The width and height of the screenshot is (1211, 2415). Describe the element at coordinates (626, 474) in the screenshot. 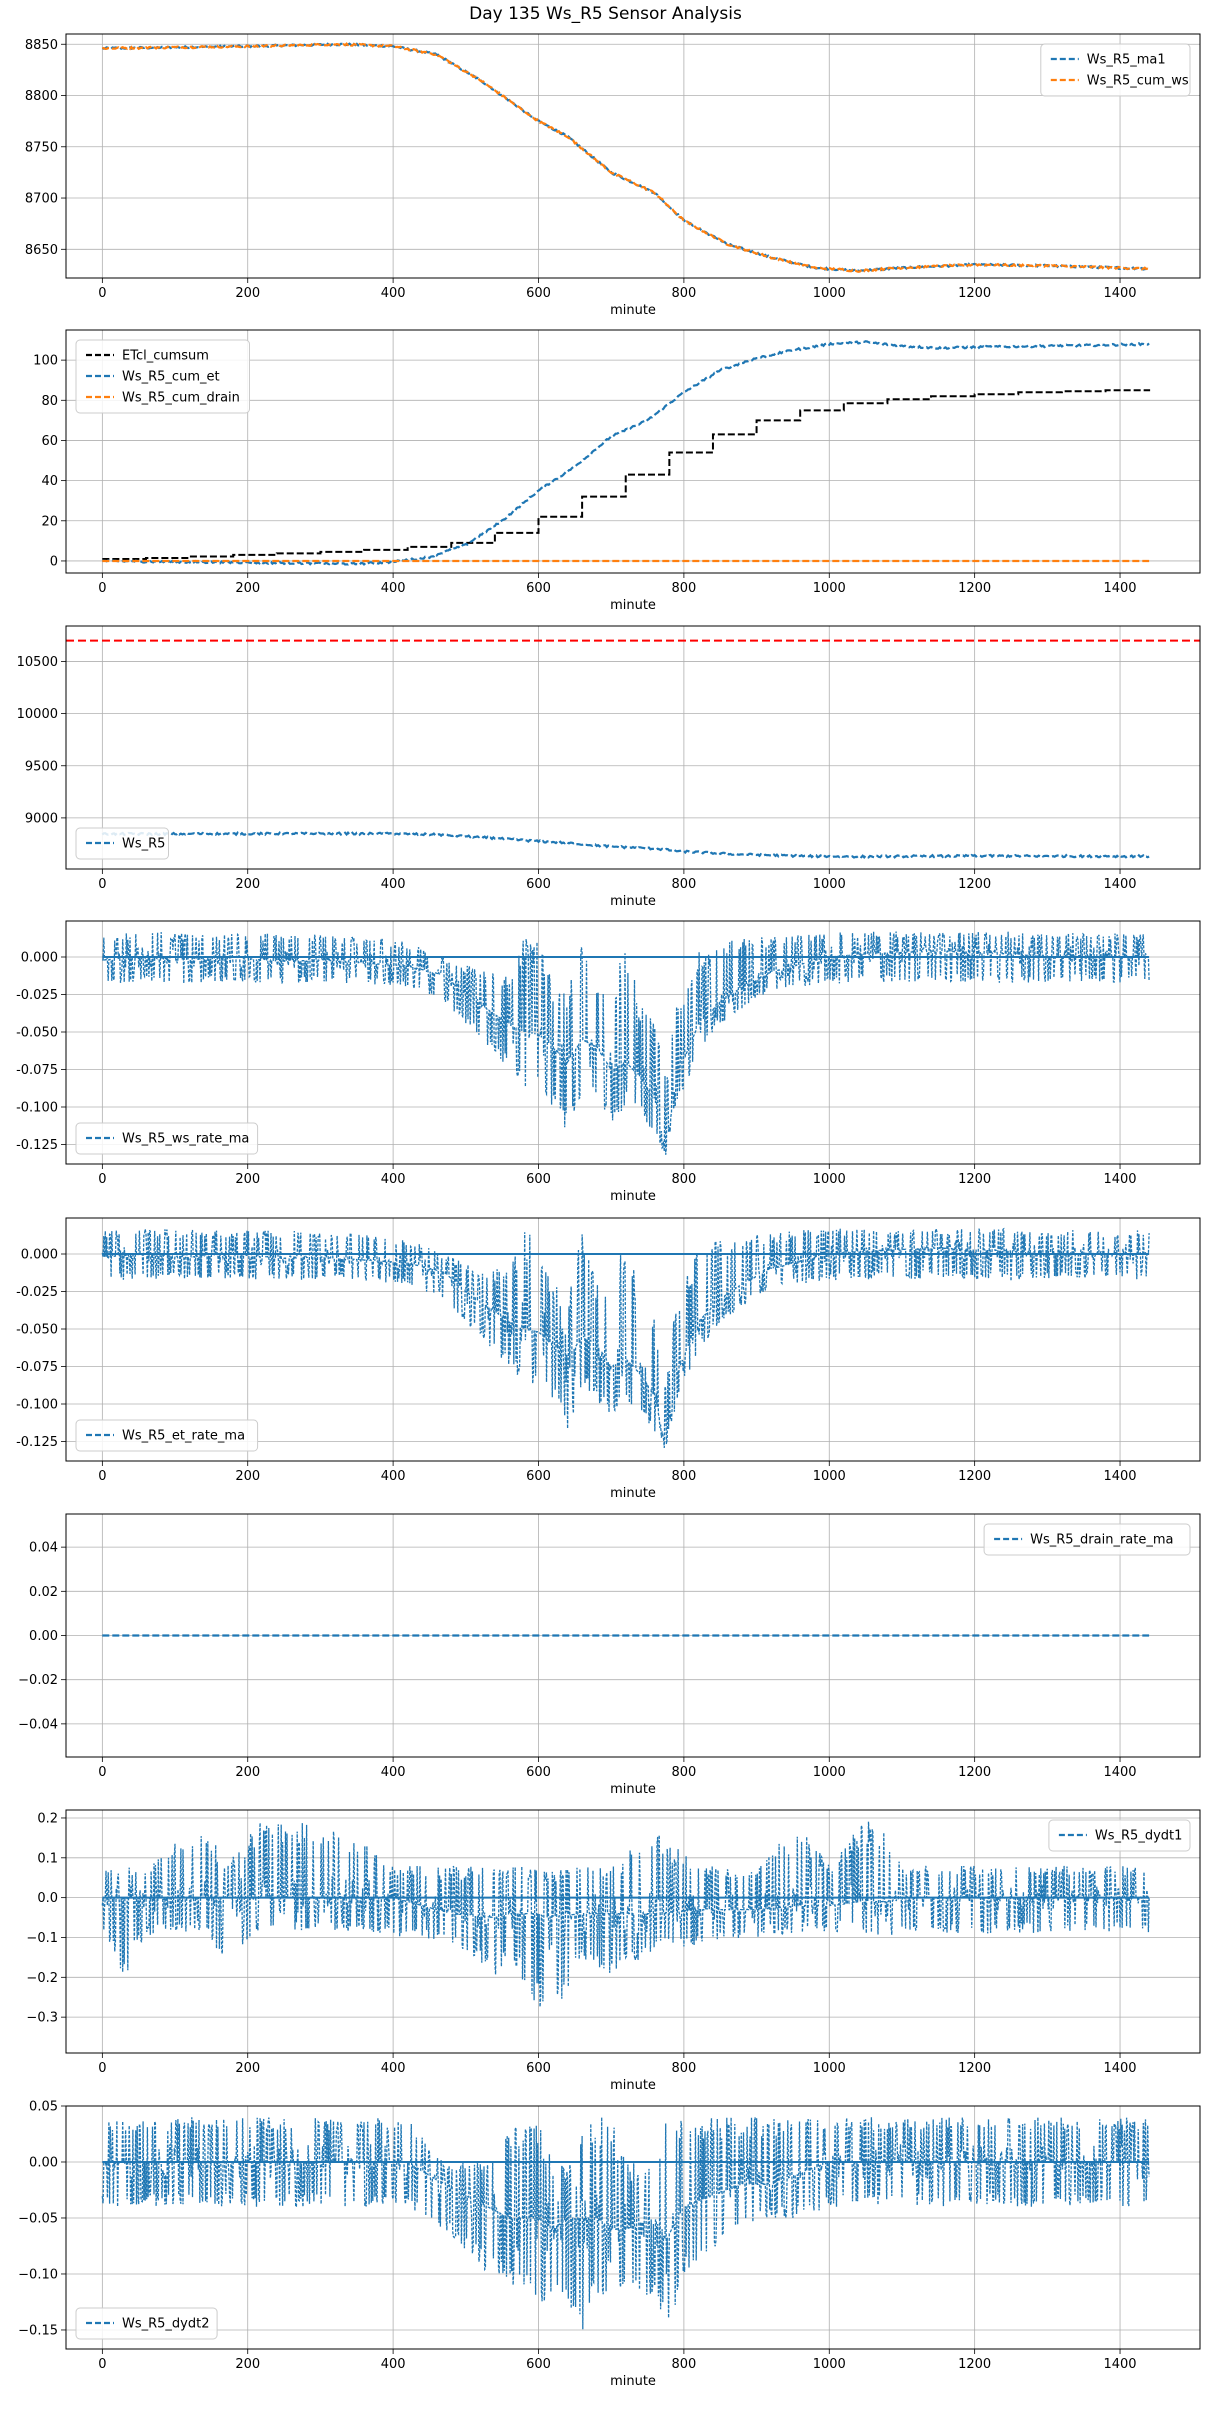

I see `series-line-ETcl_cumsum` at that location.